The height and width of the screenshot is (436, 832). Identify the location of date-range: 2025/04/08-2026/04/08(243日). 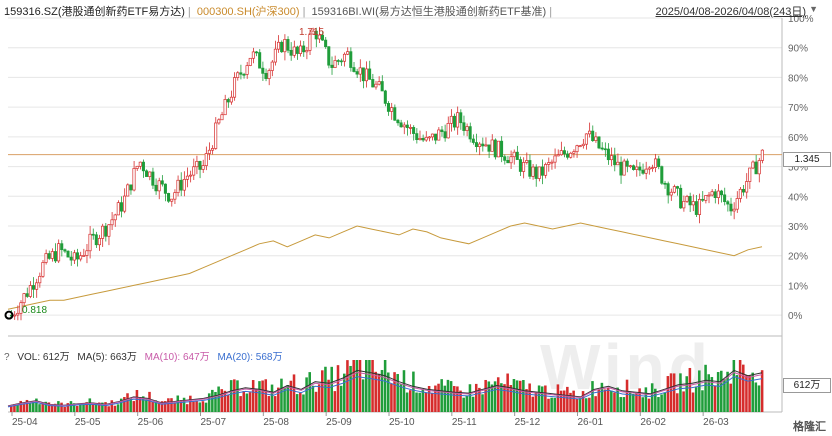
(730, 12).